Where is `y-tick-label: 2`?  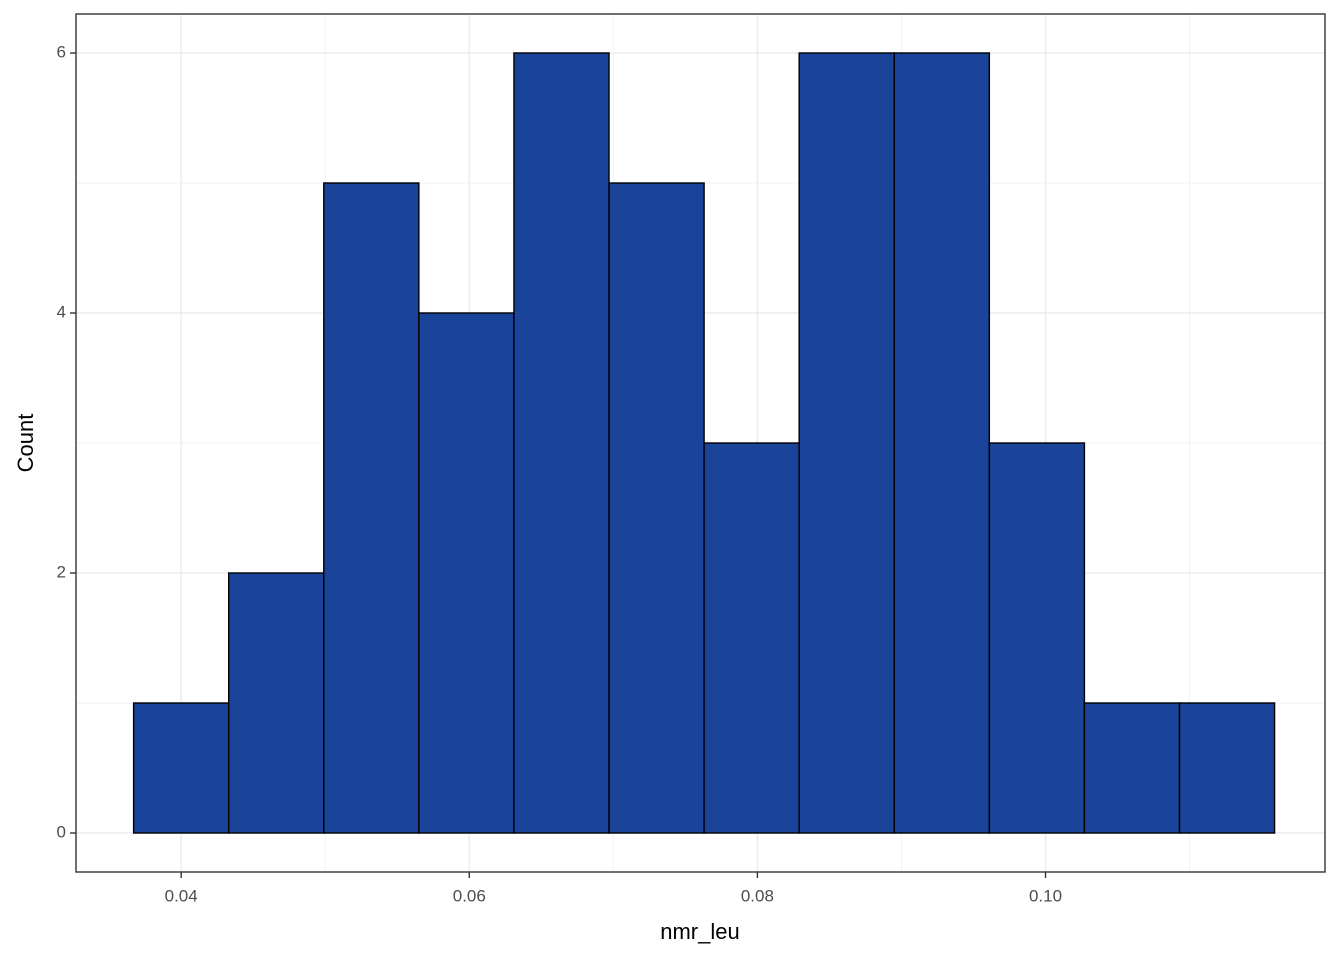
y-tick-label: 2 is located at coordinates (61, 571).